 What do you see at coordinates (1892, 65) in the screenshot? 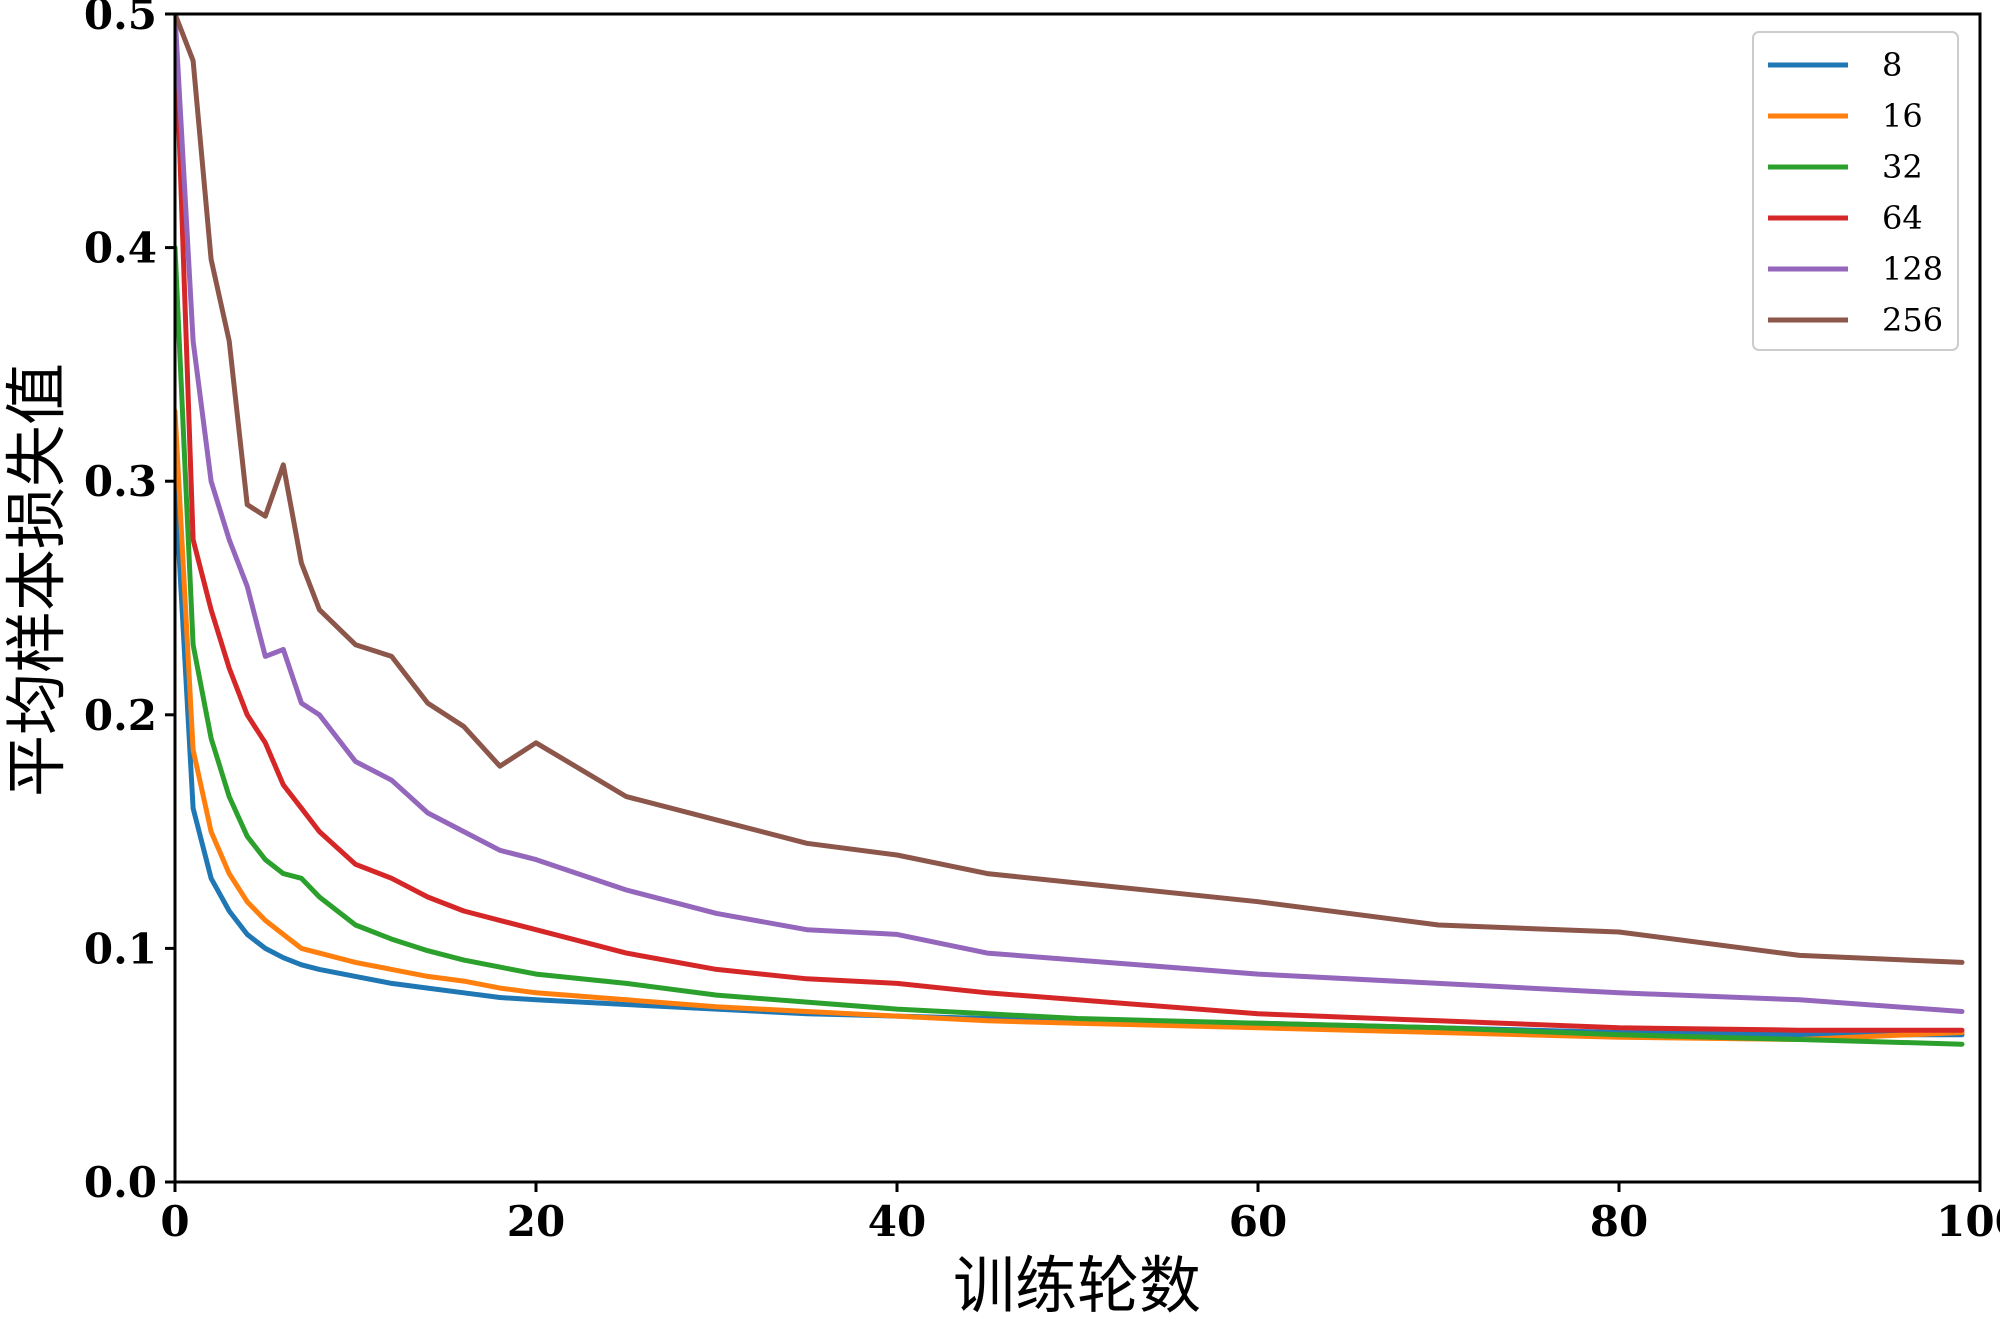
I see `legend-label-8: 8` at bounding box center [1892, 65].